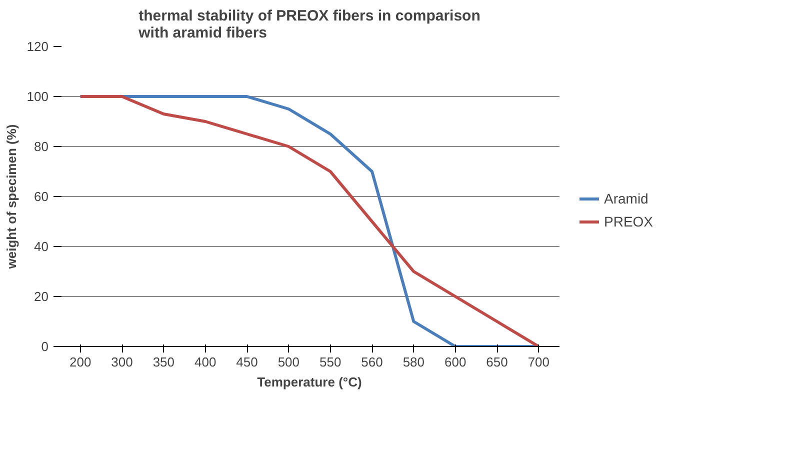 The image size is (806, 463). Describe the element at coordinates (41, 296) in the screenshot. I see `y-tick-label: 20` at that location.